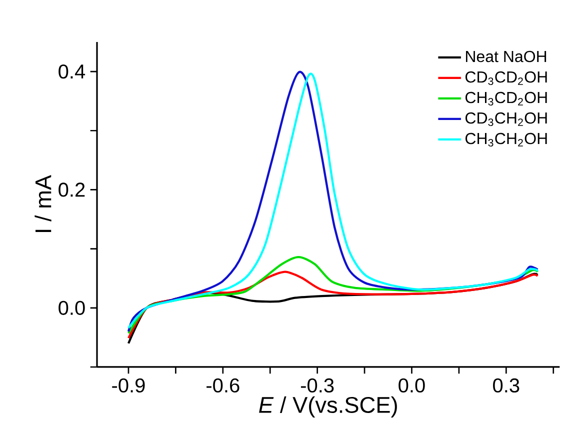 This screenshot has height=434, width=567. Describe the element at coordinates (411, 385) in the screenshot. I see `x-tick-label: 0.0` at that location.